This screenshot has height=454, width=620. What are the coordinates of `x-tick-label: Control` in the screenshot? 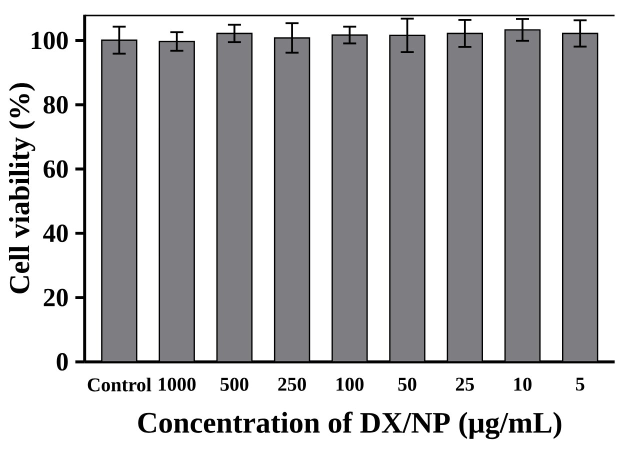 It's located at (120, 385).